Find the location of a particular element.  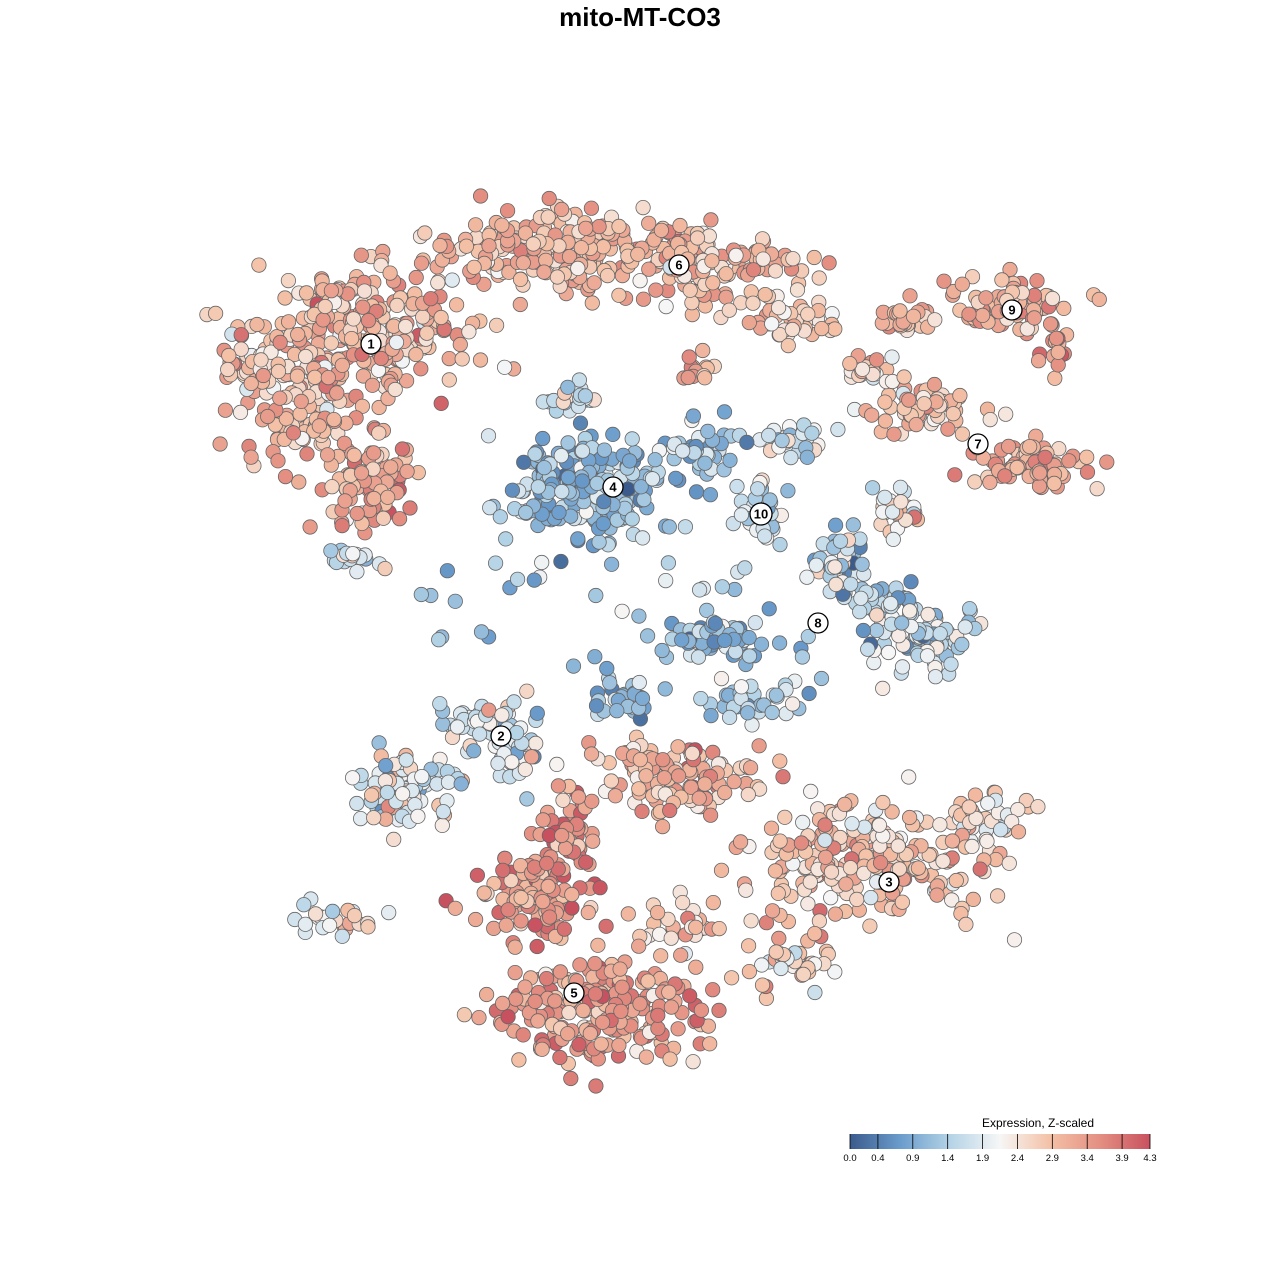

cluster-label-4: 4 is located at coordinates (613, 487).